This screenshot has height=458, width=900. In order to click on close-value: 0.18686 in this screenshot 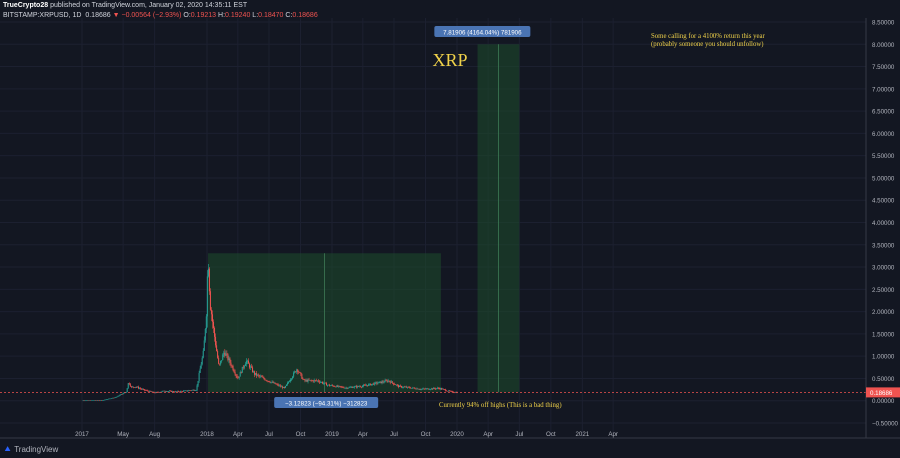, I will do `click(305, 15)`.